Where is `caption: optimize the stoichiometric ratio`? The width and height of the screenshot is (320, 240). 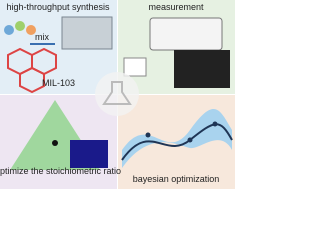 caption: optimize the stoichiometric ratio is located at coordinates (60, 171).